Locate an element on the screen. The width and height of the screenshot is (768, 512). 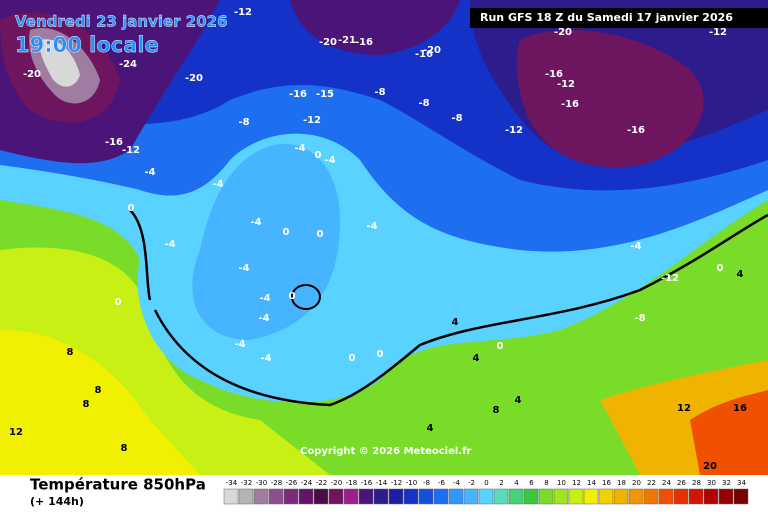
scale-label: -4 is located at coordinates (457, 483).